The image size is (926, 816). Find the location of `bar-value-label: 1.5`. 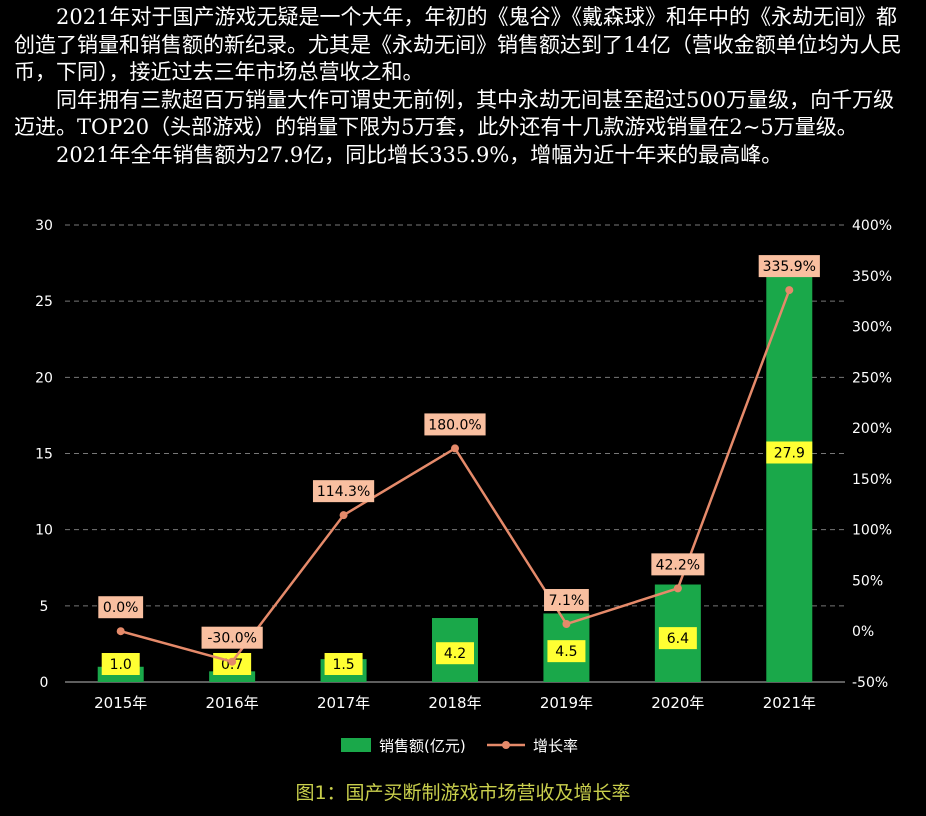

bar-value-label: 1.5 is located at coordinates (343, 665).